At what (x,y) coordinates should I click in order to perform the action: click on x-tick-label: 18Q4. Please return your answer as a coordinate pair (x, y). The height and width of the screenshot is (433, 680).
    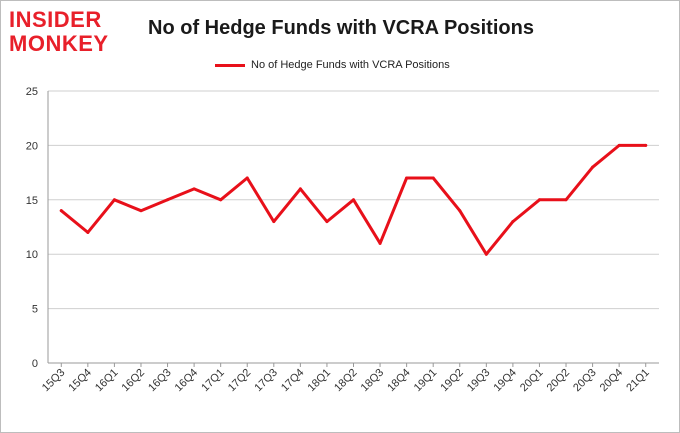
    Looking at the image, I should click on (399, 381).